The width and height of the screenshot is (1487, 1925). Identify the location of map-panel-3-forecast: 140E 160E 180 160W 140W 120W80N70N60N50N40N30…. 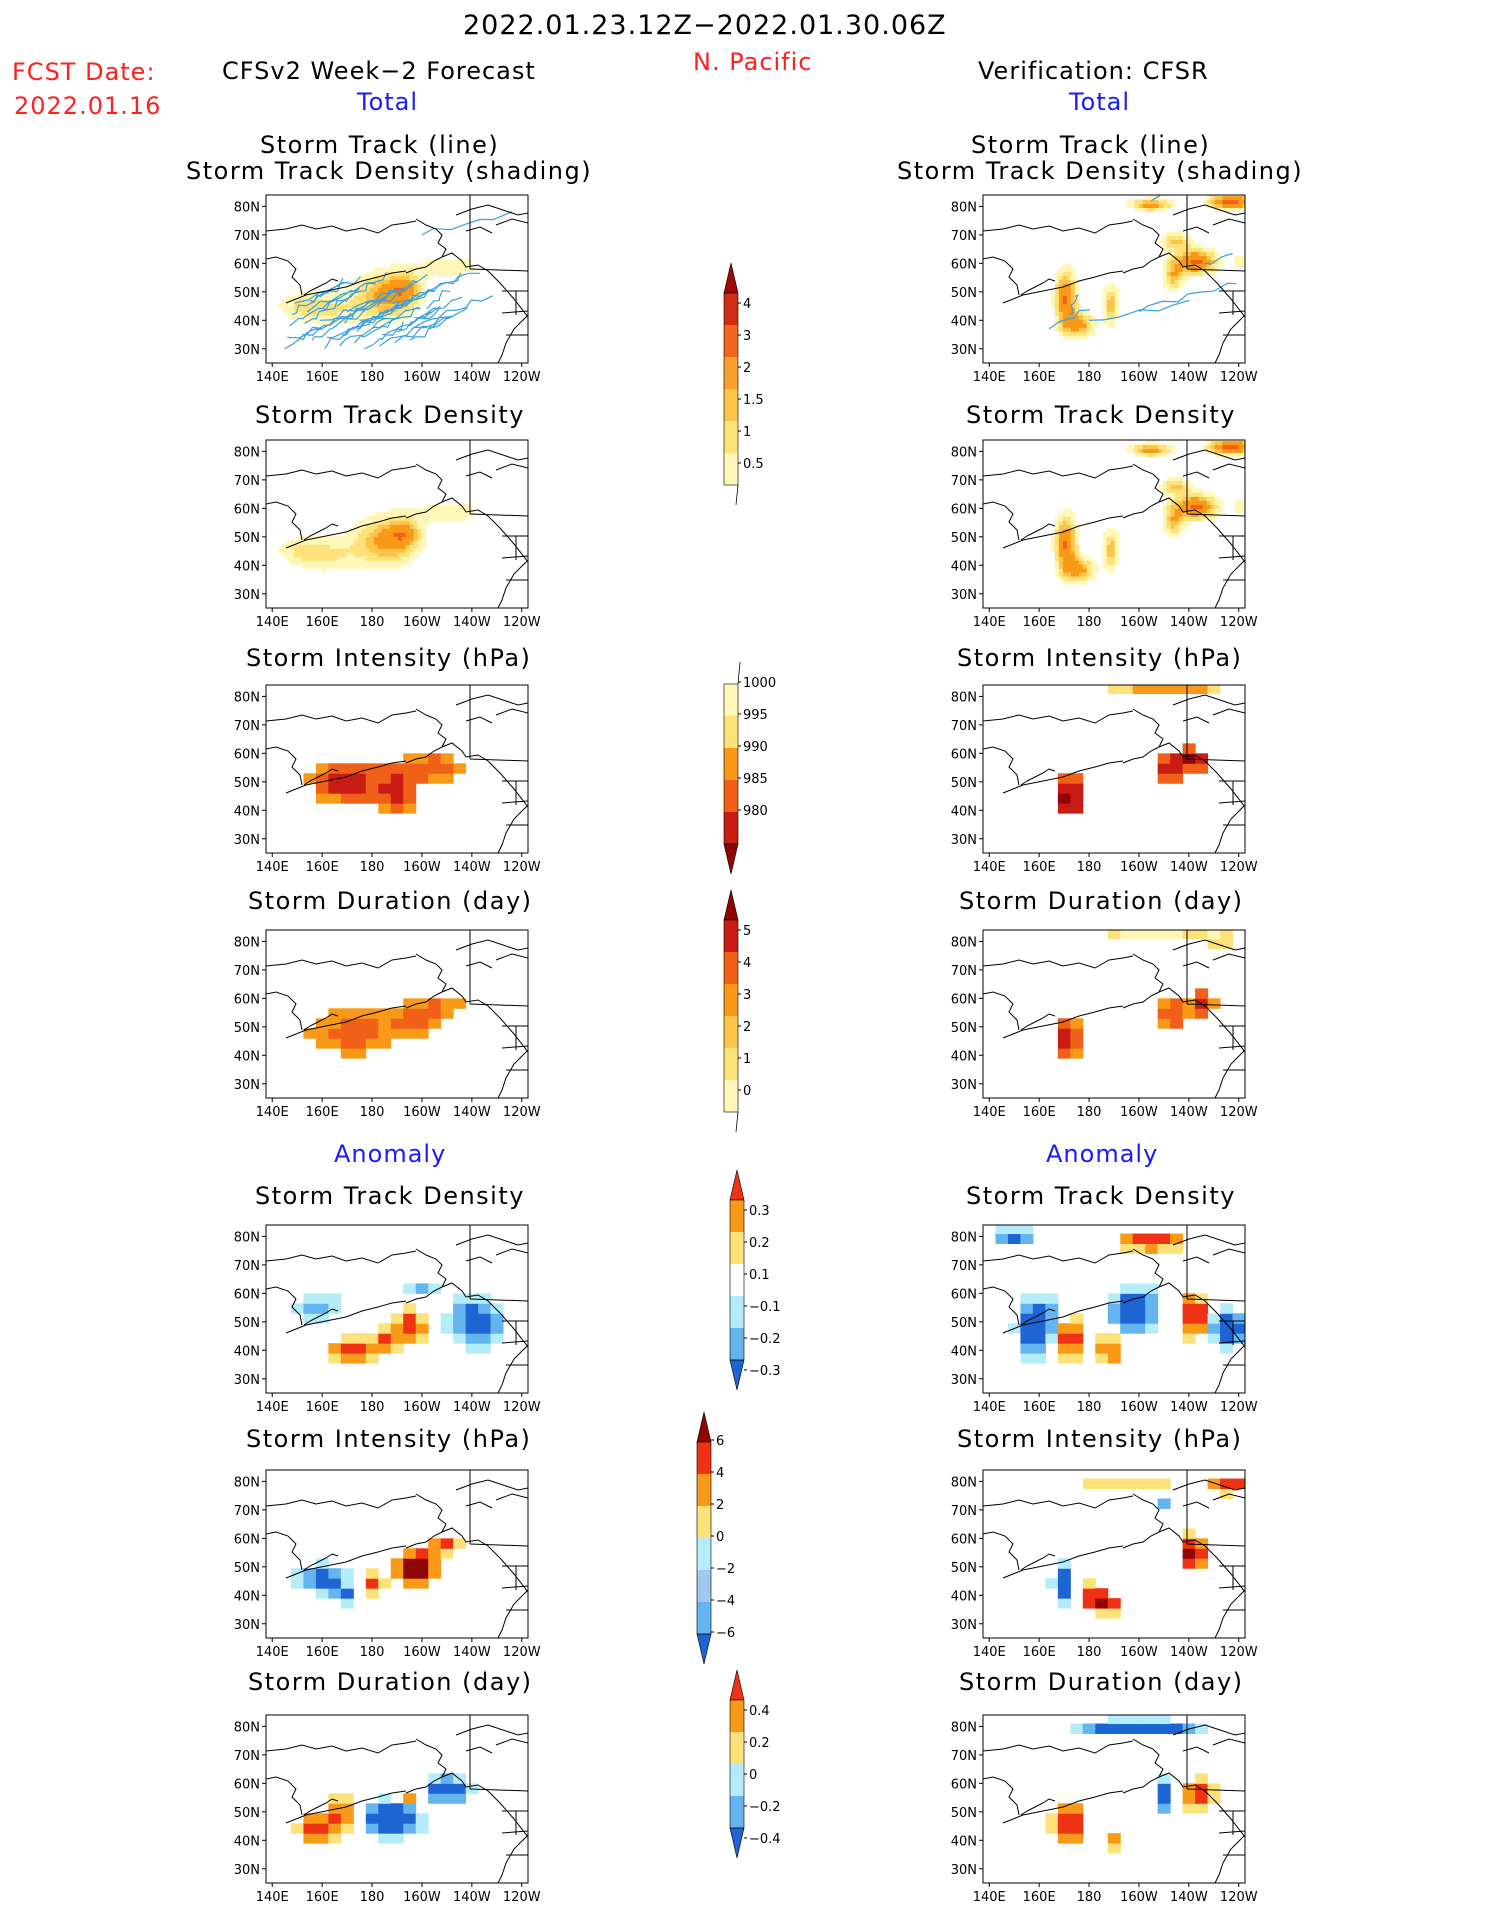
(387, 1024).